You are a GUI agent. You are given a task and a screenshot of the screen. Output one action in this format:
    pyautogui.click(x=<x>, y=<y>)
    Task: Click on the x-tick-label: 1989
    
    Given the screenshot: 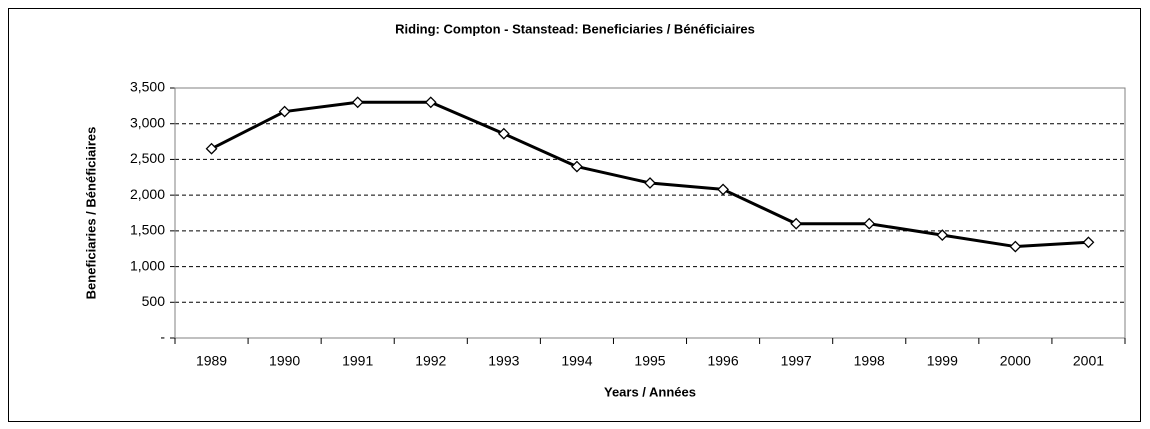 What is the action you would take?
    pyautogui.click(x=211, y=361)
    